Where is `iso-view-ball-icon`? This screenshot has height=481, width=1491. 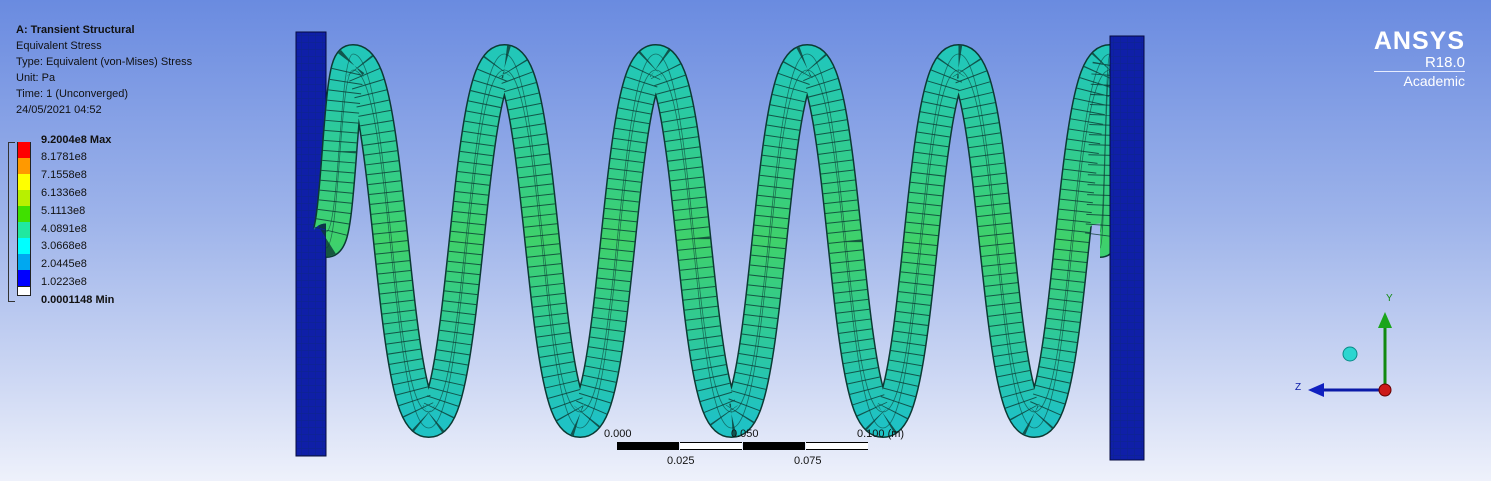
iso-view-ball-icon is located at coordinates (1350, 354).